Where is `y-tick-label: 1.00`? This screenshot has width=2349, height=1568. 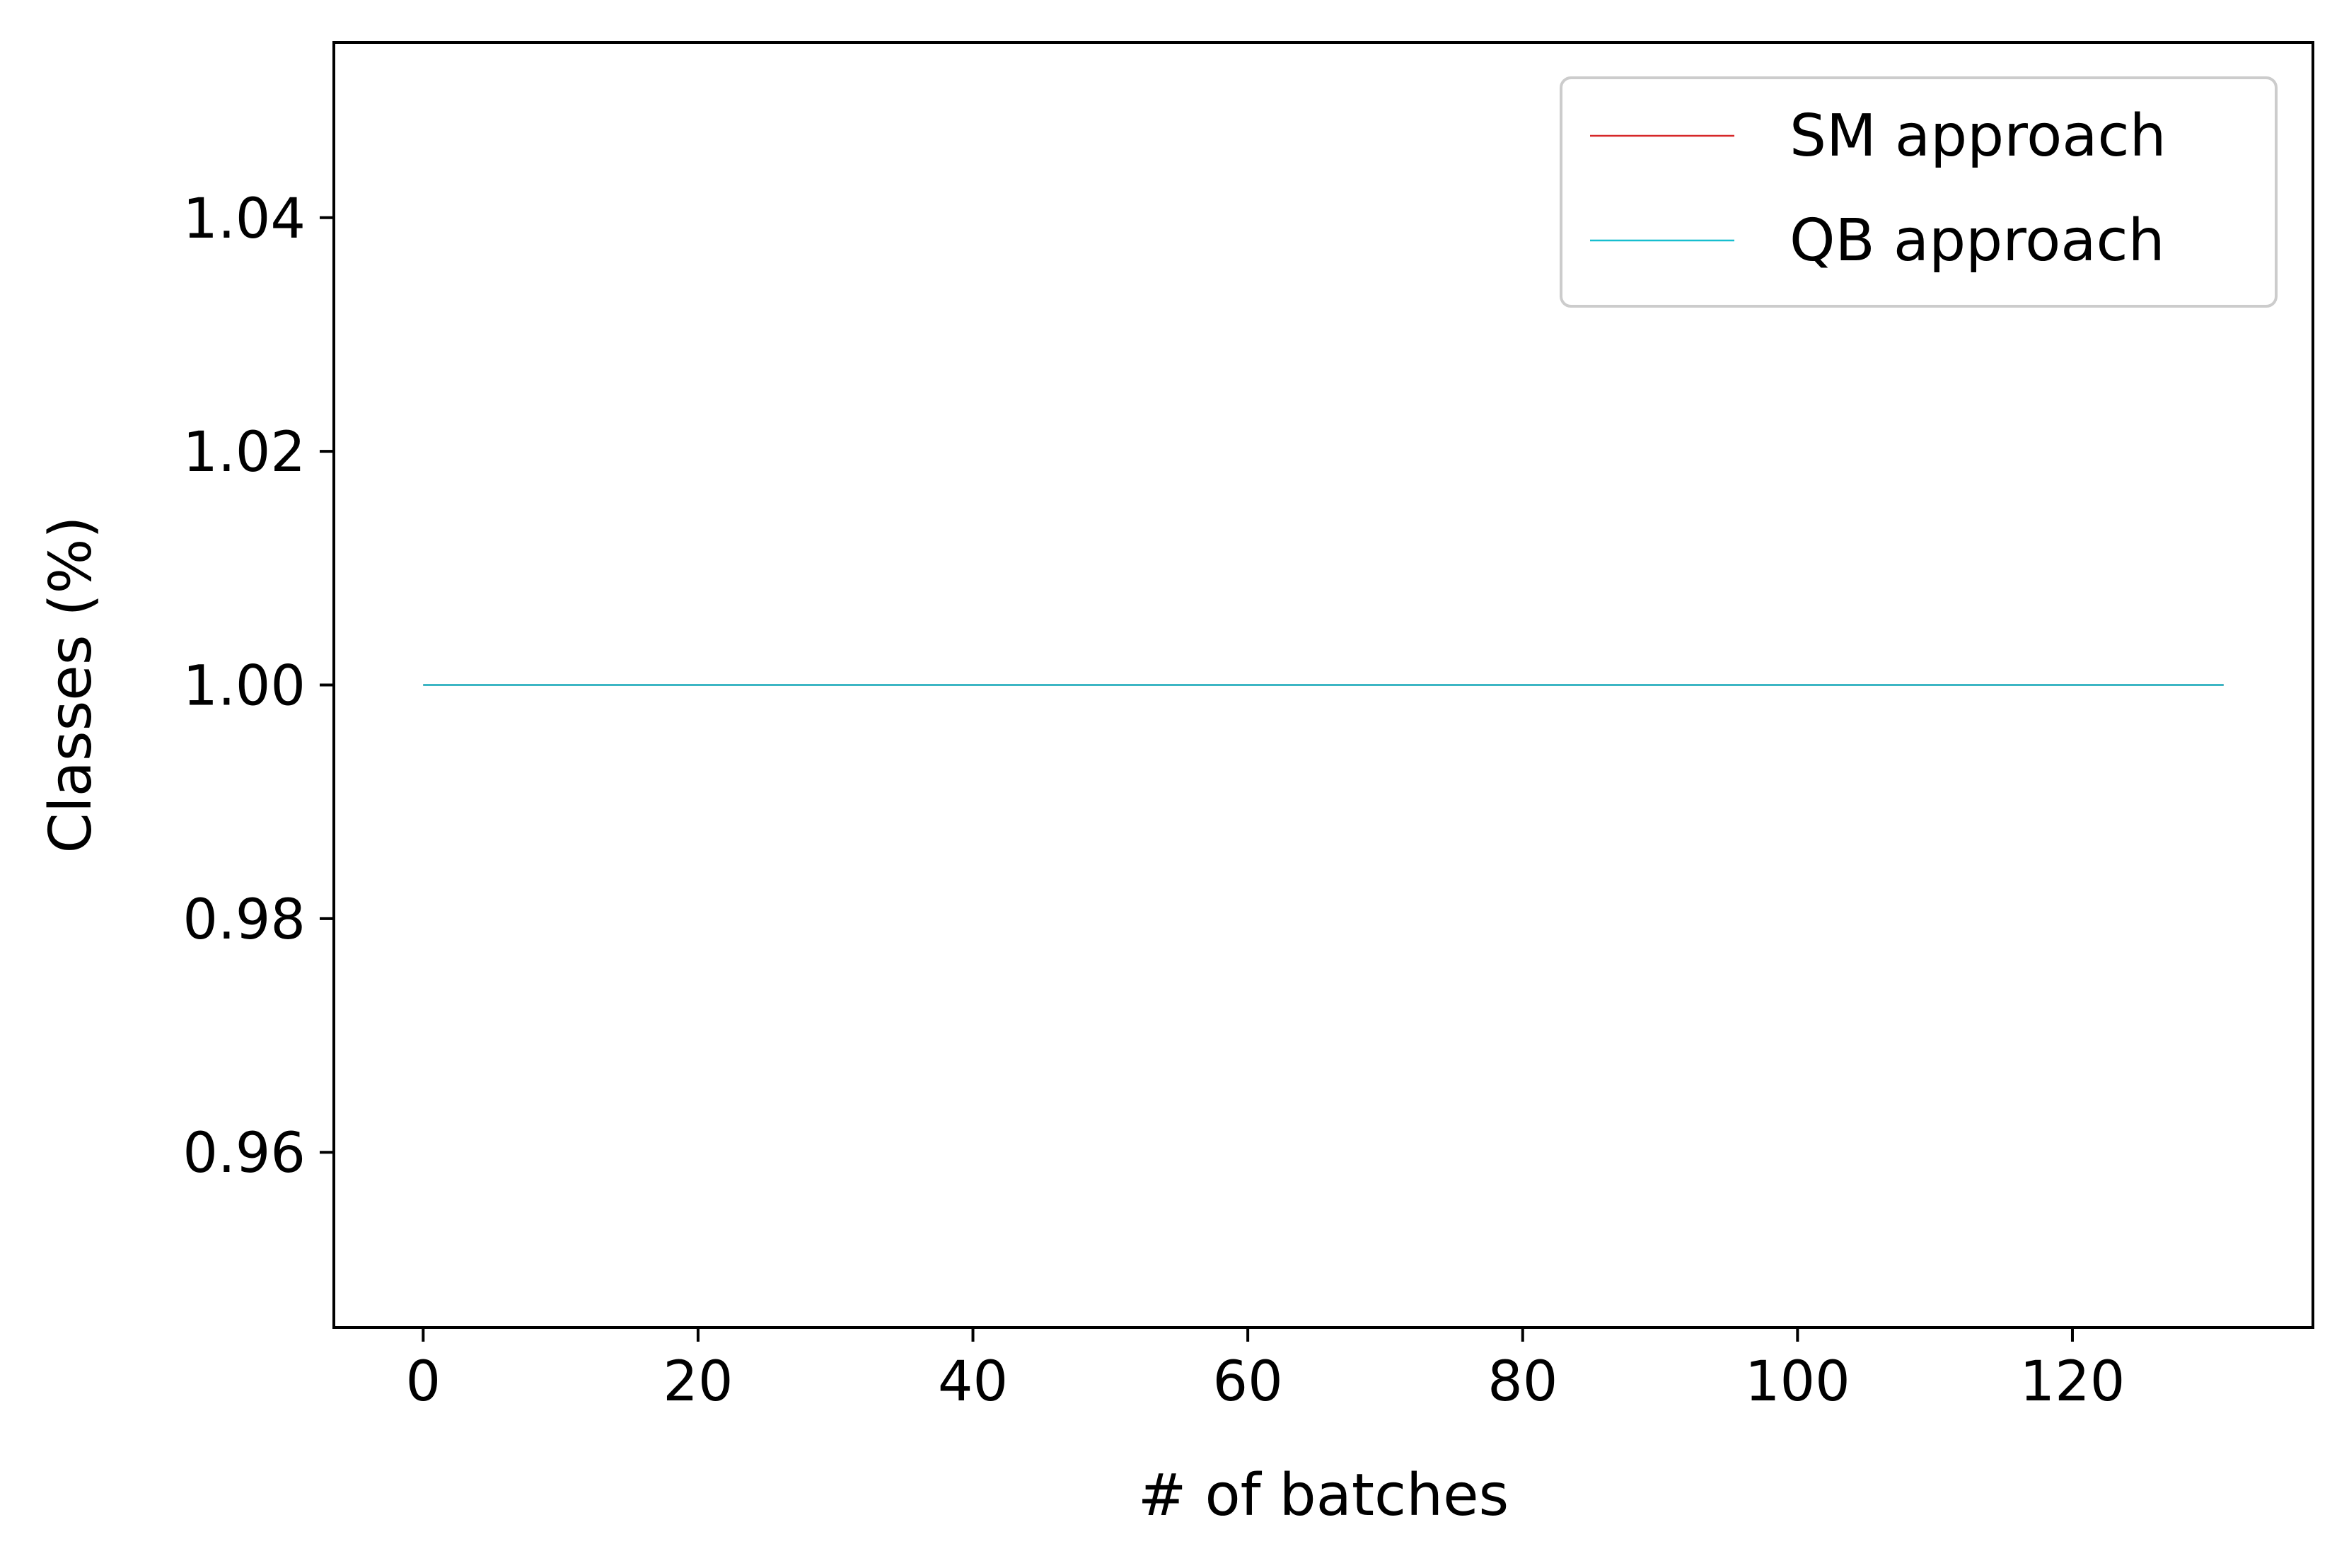 y-tick-label: 1.00 is located at coordinates (244, 687).